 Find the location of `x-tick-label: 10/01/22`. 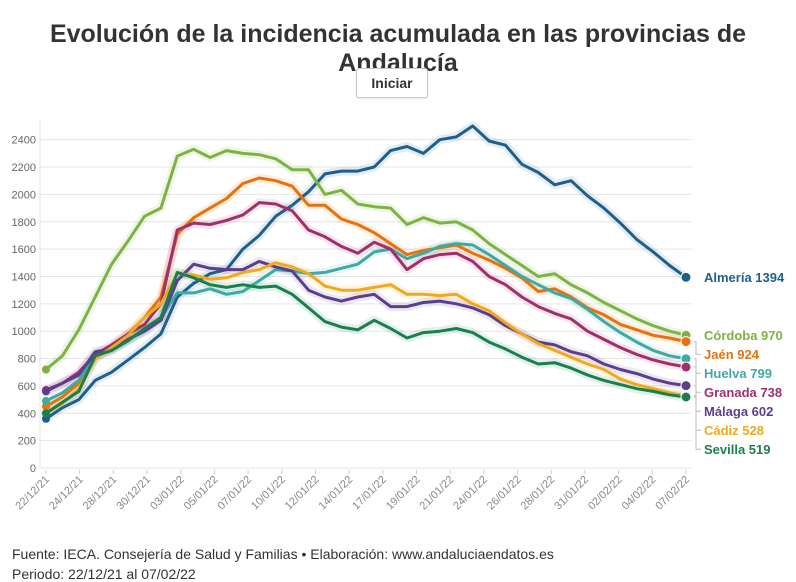

x-tick-label: 10/01/22 is located at coordinates (268, 493).